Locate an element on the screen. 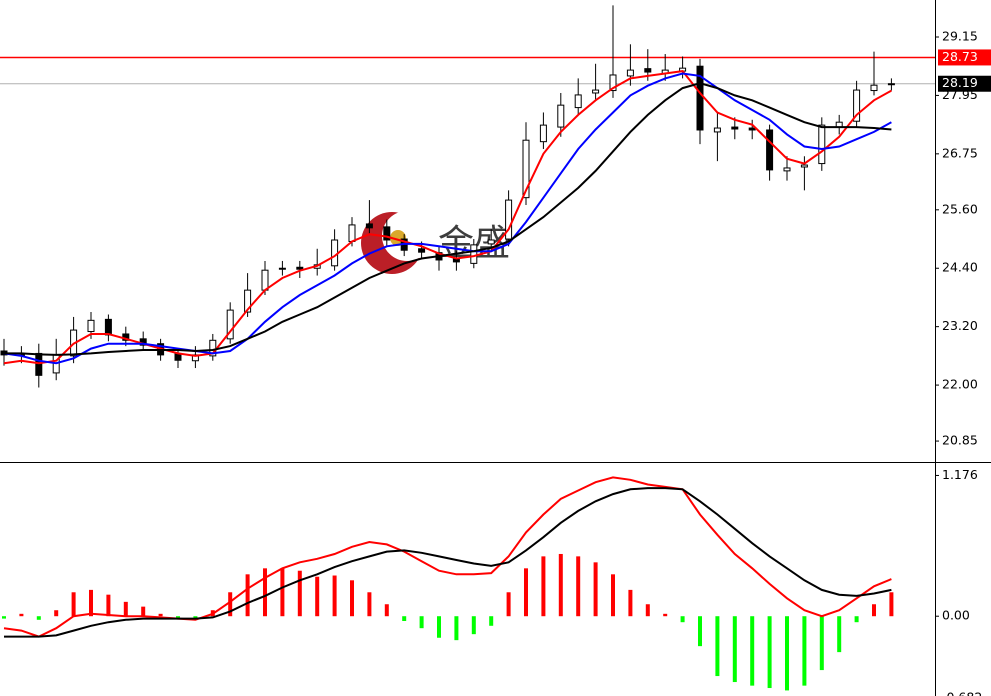  y-tick-label: 23.20 is located at coordinates (960, 325).